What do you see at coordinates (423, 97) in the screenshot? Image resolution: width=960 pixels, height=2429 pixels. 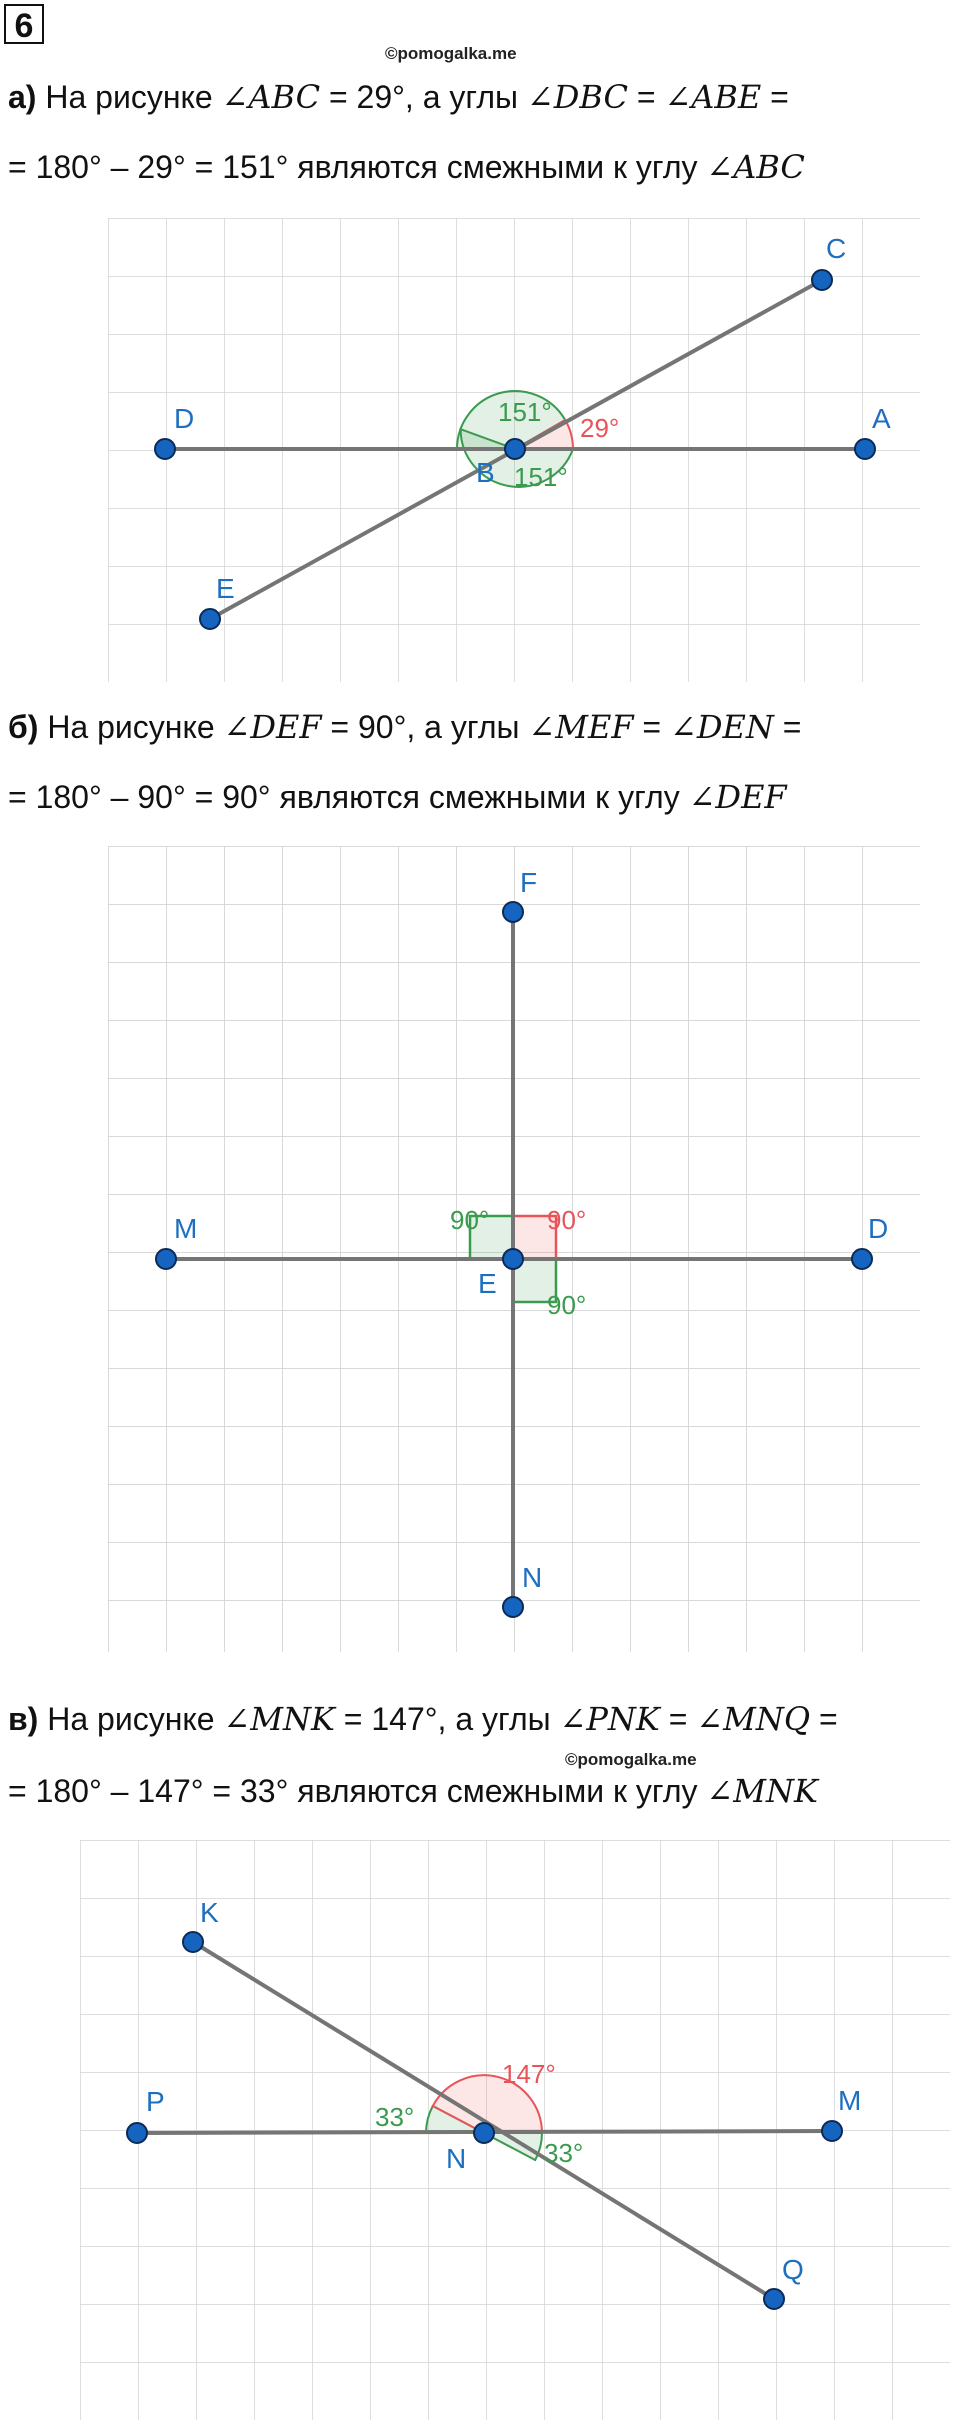 I see `text: = 29°, а углы` at bounding box center [423, 97].